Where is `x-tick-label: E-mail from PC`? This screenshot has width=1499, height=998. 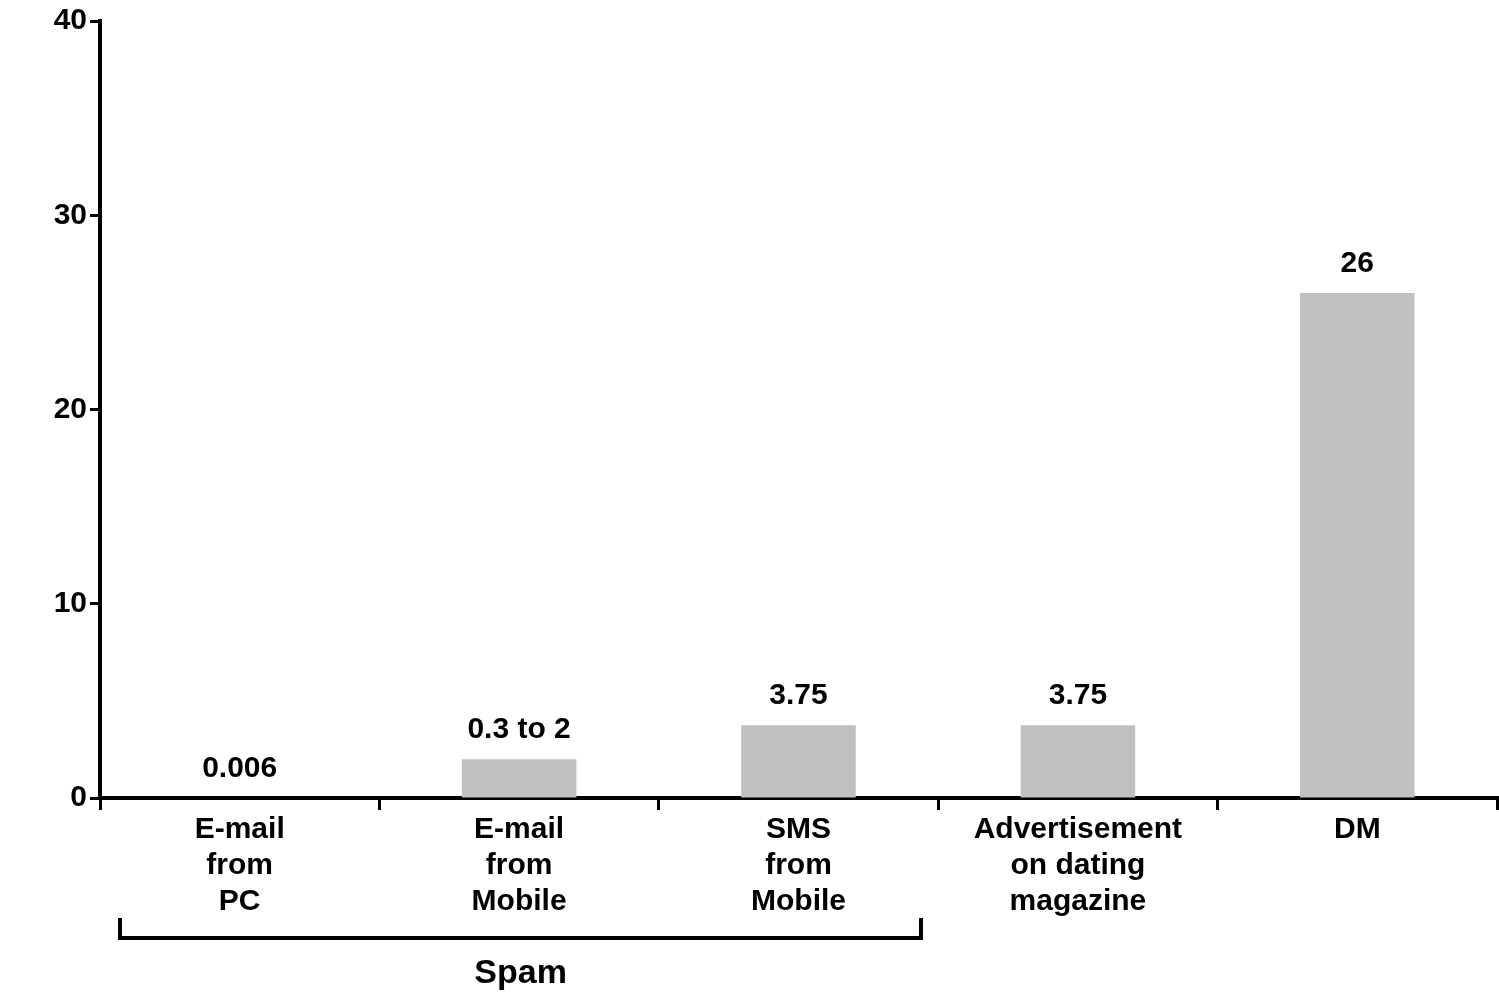 x-tick-label: E-mail from PC is located at coordinates (239, 864).